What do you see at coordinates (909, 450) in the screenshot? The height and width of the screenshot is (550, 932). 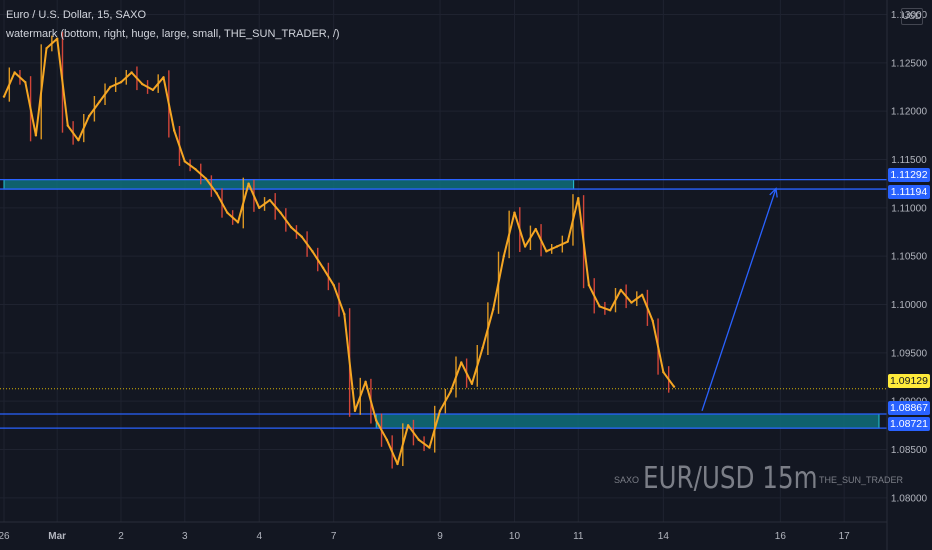 I see `y-tick-label: 1.08500` at bounding box center [909, 450].